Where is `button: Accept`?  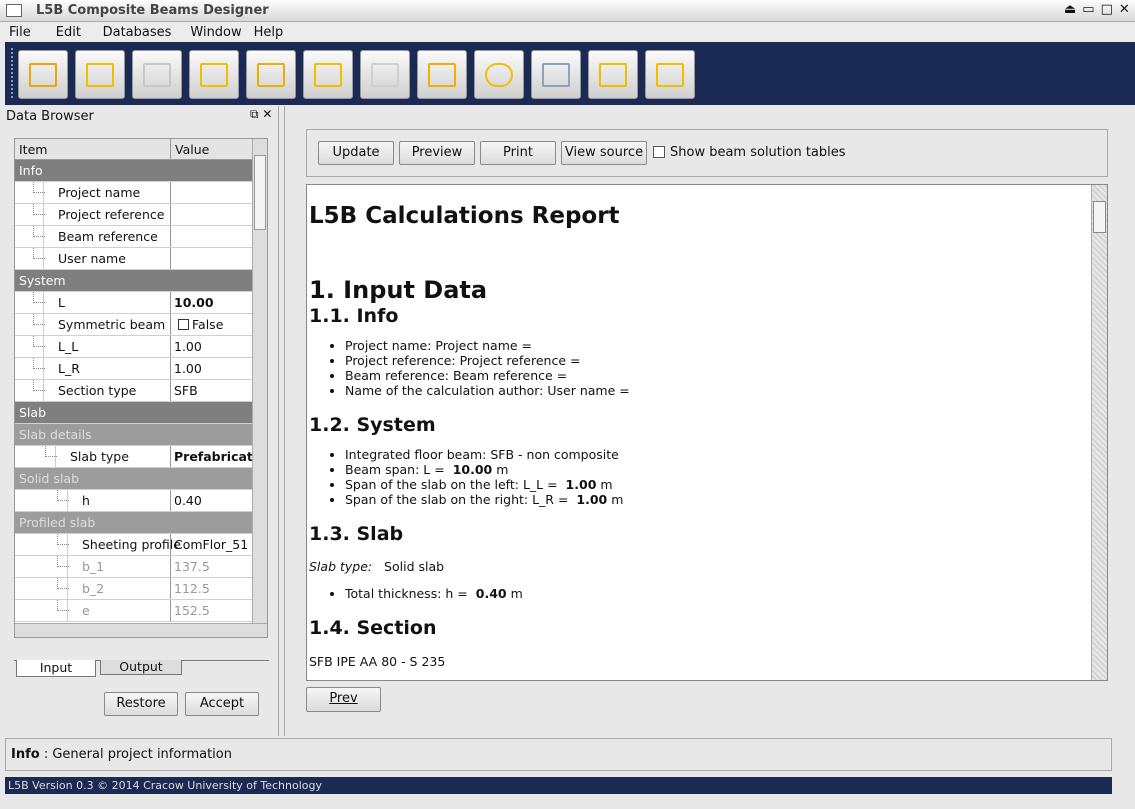
button: Accept is located at coordinates (222, 704).